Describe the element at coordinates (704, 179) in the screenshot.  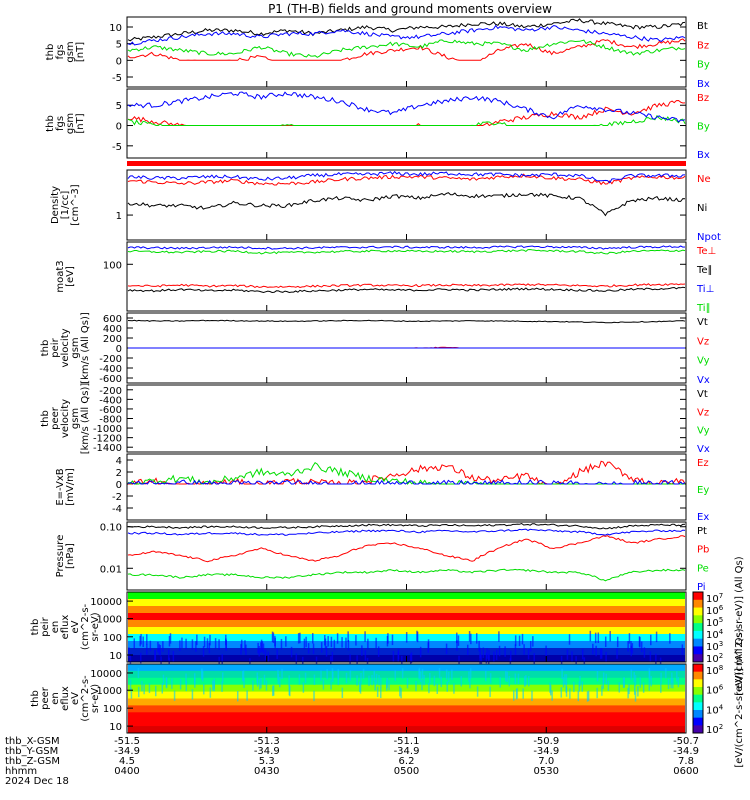
I see `legend-Ne: Ne` at that location.